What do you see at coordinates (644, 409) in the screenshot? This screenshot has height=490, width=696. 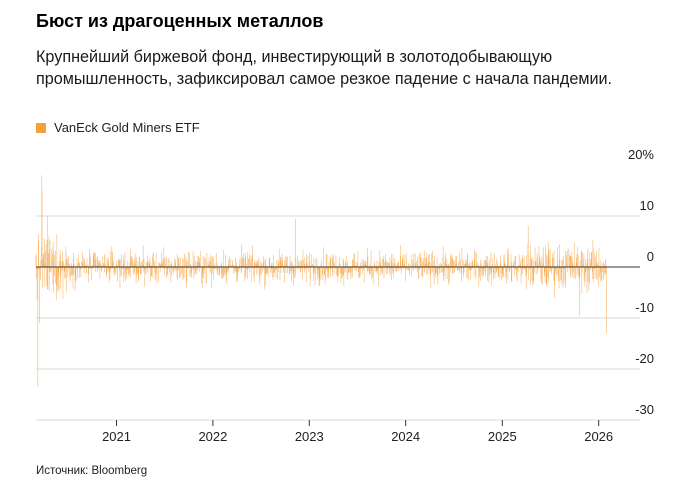 I see `y-tick-label: -30` at bounding box center [644, 409].